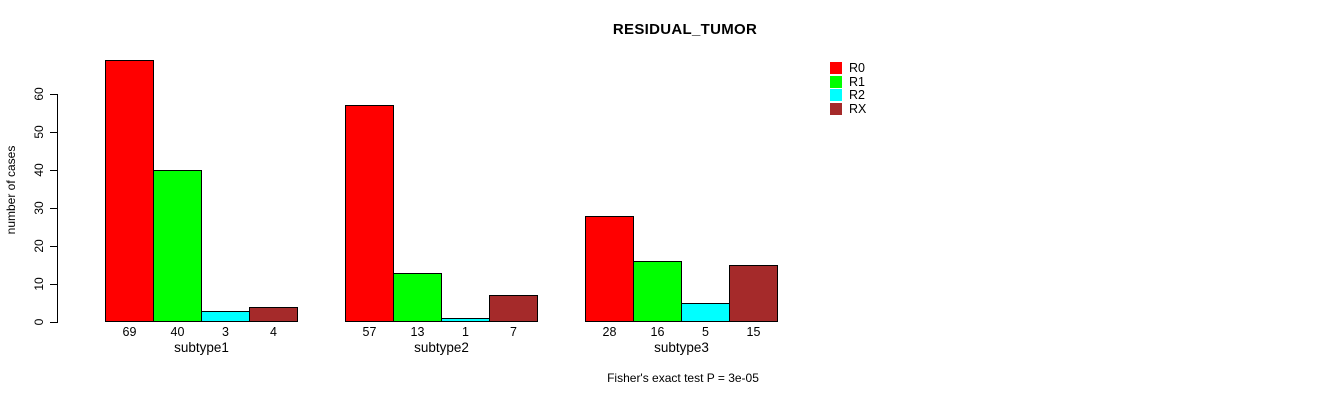  I want to click on legend-label: RX, so click(858, 108).